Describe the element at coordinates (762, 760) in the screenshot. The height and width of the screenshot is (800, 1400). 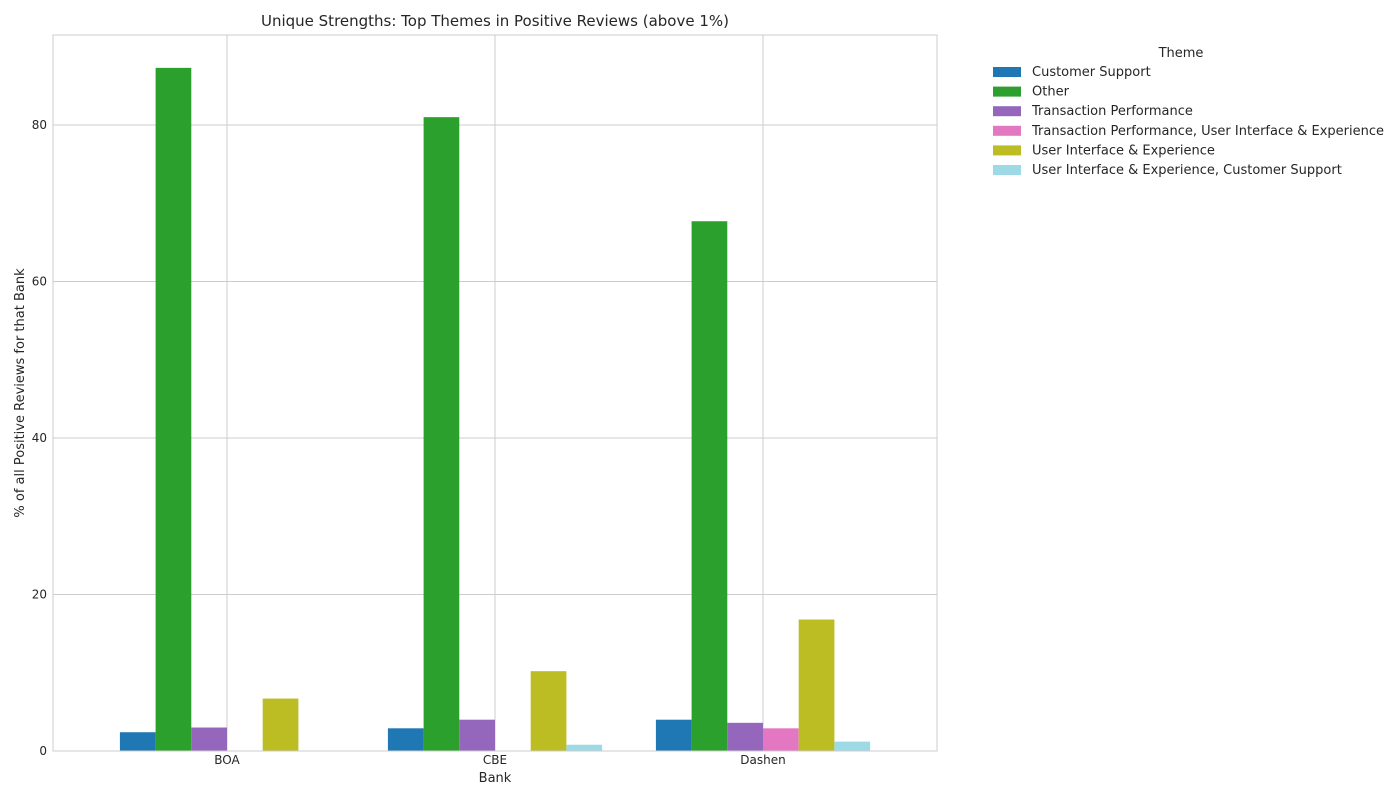
I see `x-tick-label: Dashen` at that location.